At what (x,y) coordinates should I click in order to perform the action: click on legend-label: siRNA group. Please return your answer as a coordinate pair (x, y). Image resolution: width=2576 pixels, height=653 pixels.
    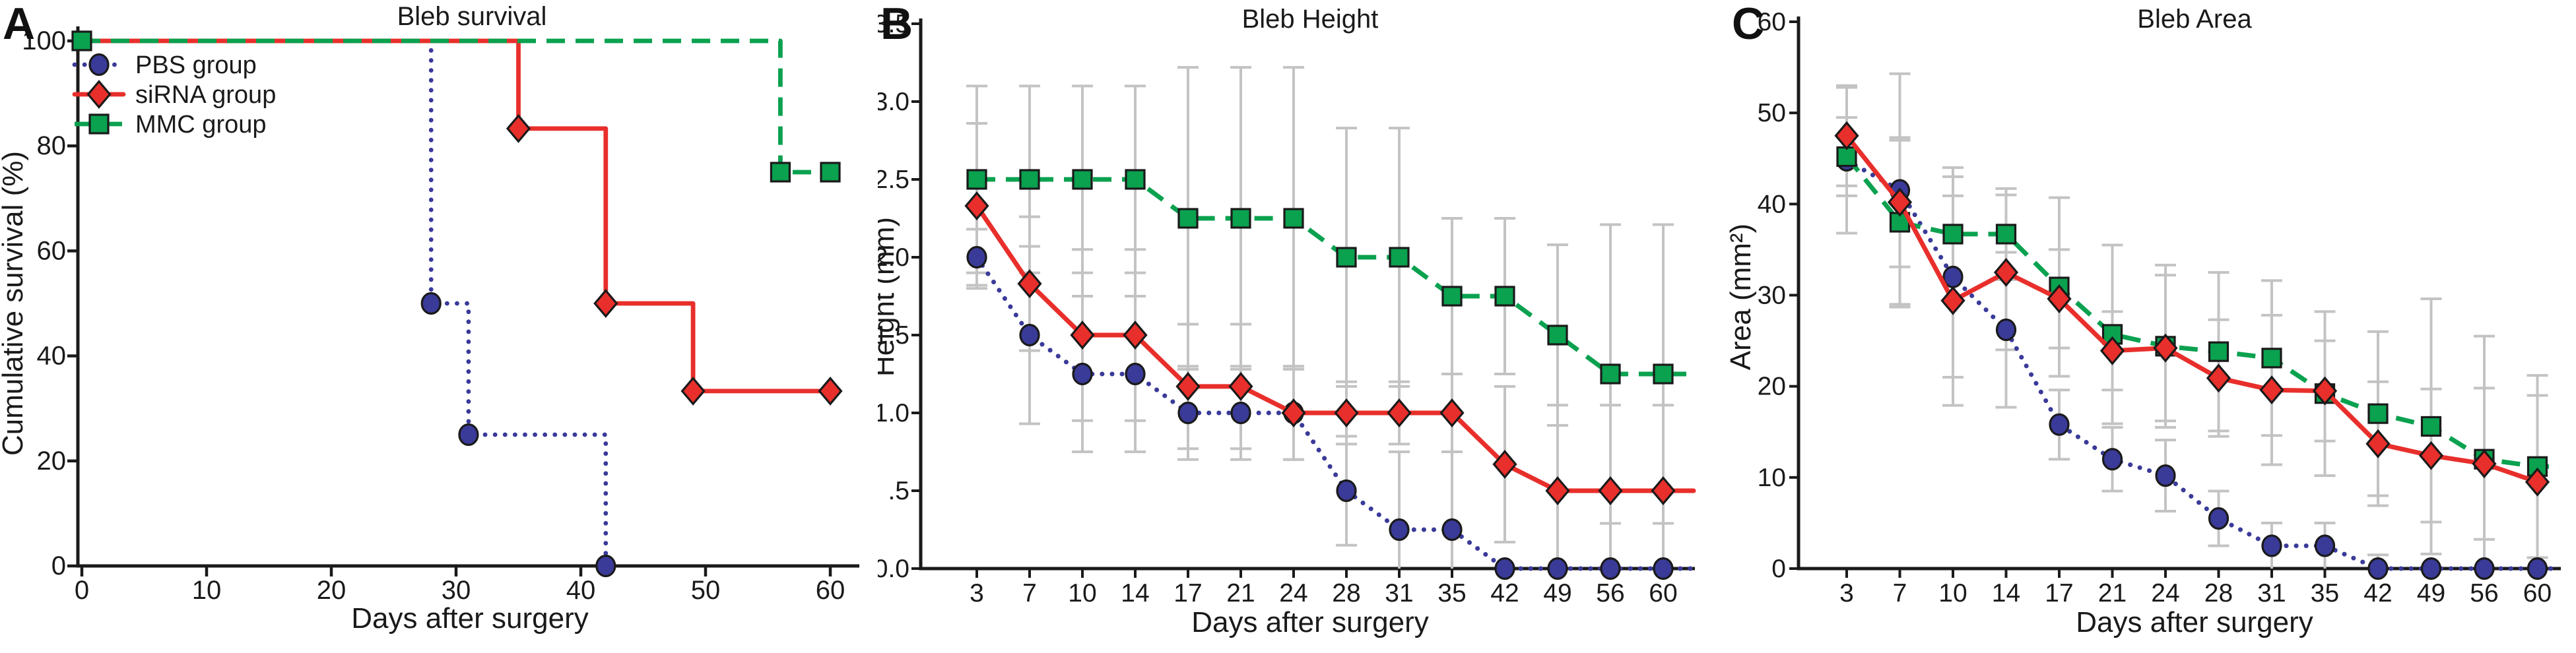
    Looking at the image, I should click on (205, 95).